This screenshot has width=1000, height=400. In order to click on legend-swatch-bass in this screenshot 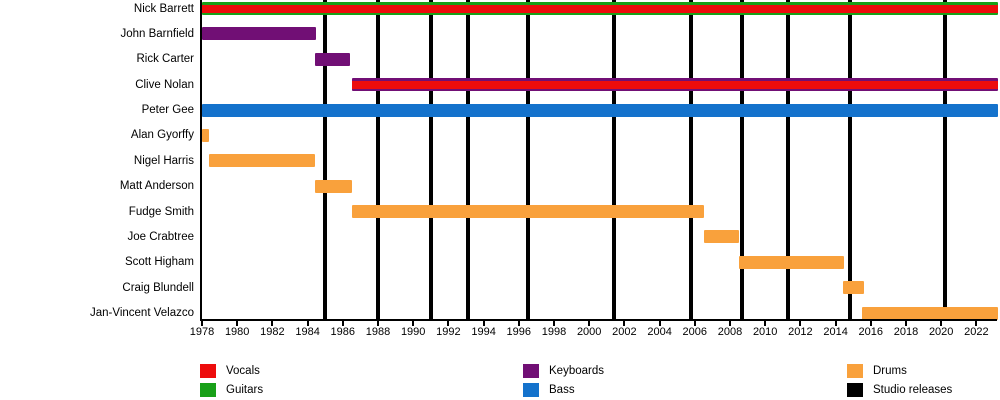, I will do `click(531, 389)`.